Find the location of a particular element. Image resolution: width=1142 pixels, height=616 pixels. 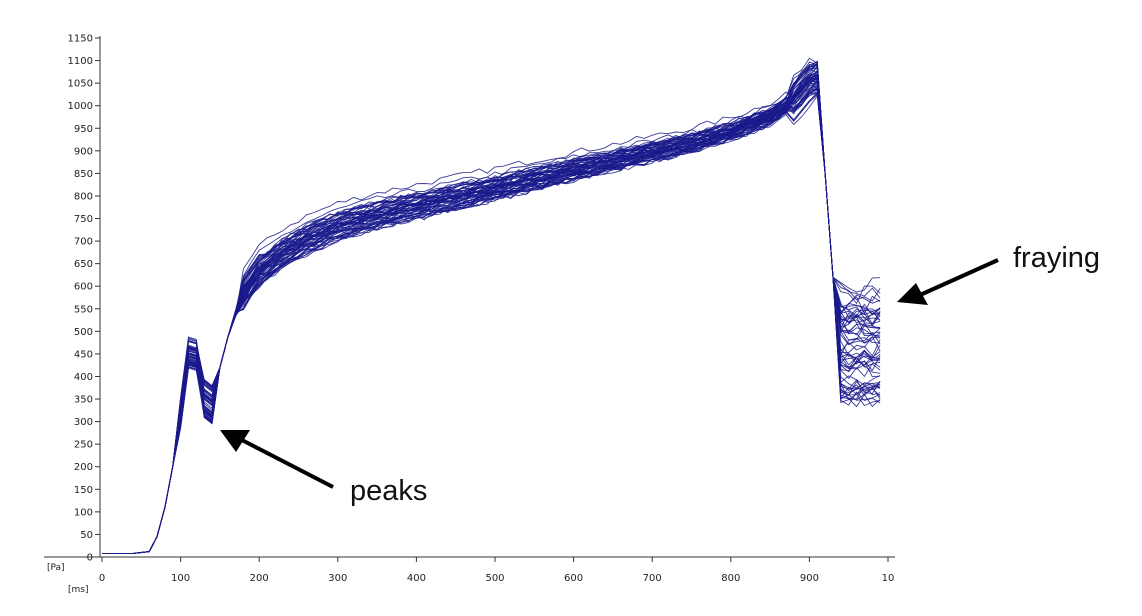

y-tick-label: 700 is located at coordinates (83, 242).